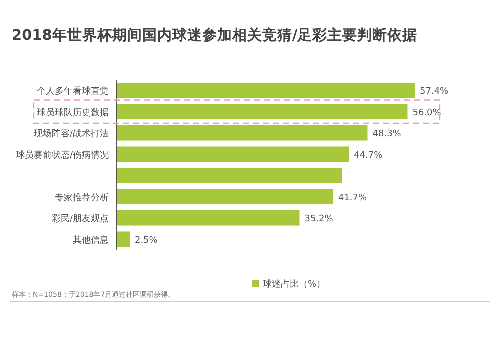 The image size is (500, 362). Describe the element at coordinates (146, 241) in the screenshot. I see `data-label: 2.5%` at that location.